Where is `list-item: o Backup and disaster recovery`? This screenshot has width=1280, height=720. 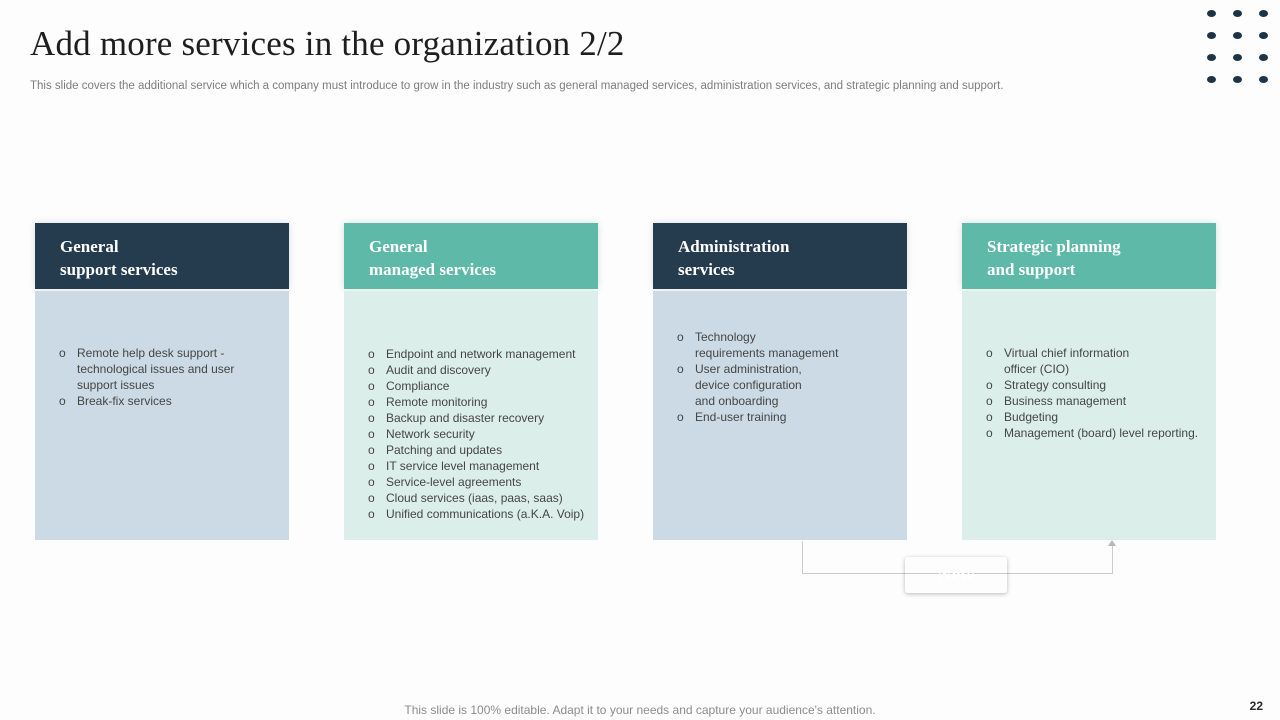 list-item: o Backup and disaster recovery is located at coordinates (480, 418).